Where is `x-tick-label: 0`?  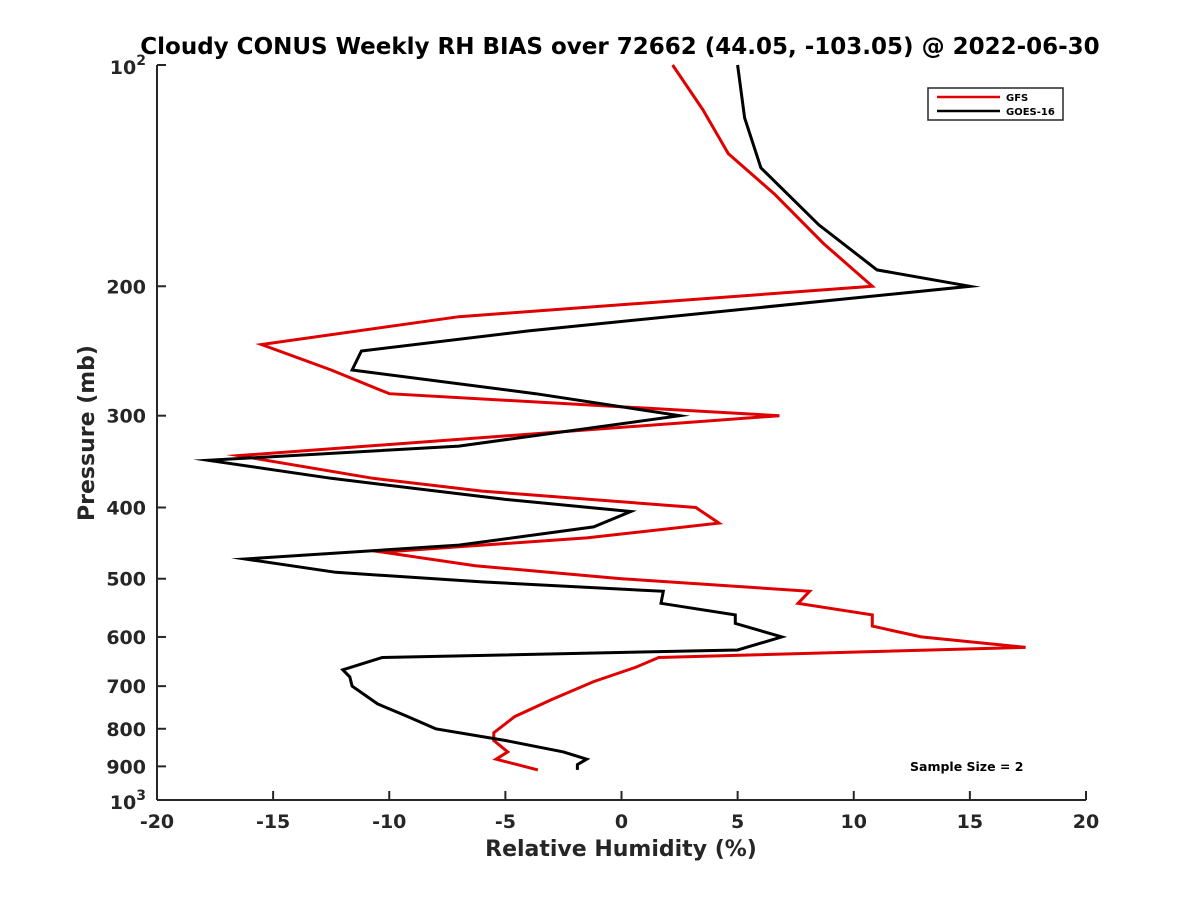
x-tick-label: 0 is located at coordinates (621, 822).